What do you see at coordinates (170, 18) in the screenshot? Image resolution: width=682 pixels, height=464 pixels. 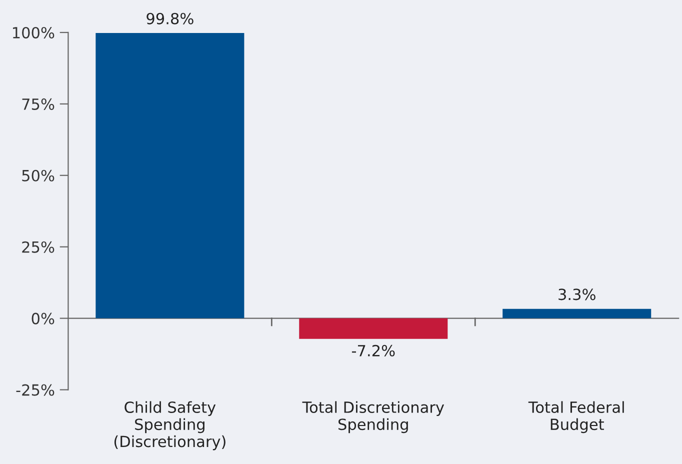 I see `data-label: 99.8%` at bounding box center [170, 18].